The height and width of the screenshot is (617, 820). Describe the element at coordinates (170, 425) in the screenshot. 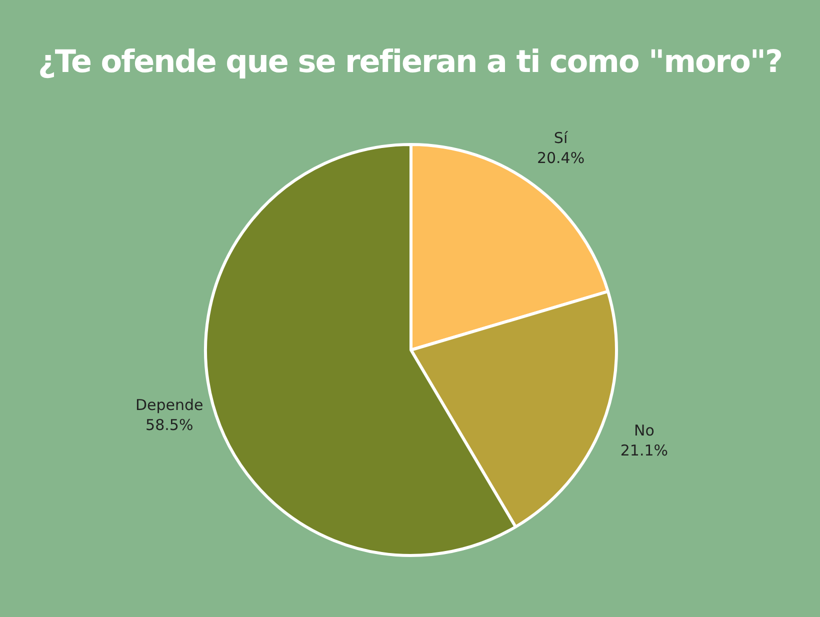

I see `data-label: 58.5%` at that location.